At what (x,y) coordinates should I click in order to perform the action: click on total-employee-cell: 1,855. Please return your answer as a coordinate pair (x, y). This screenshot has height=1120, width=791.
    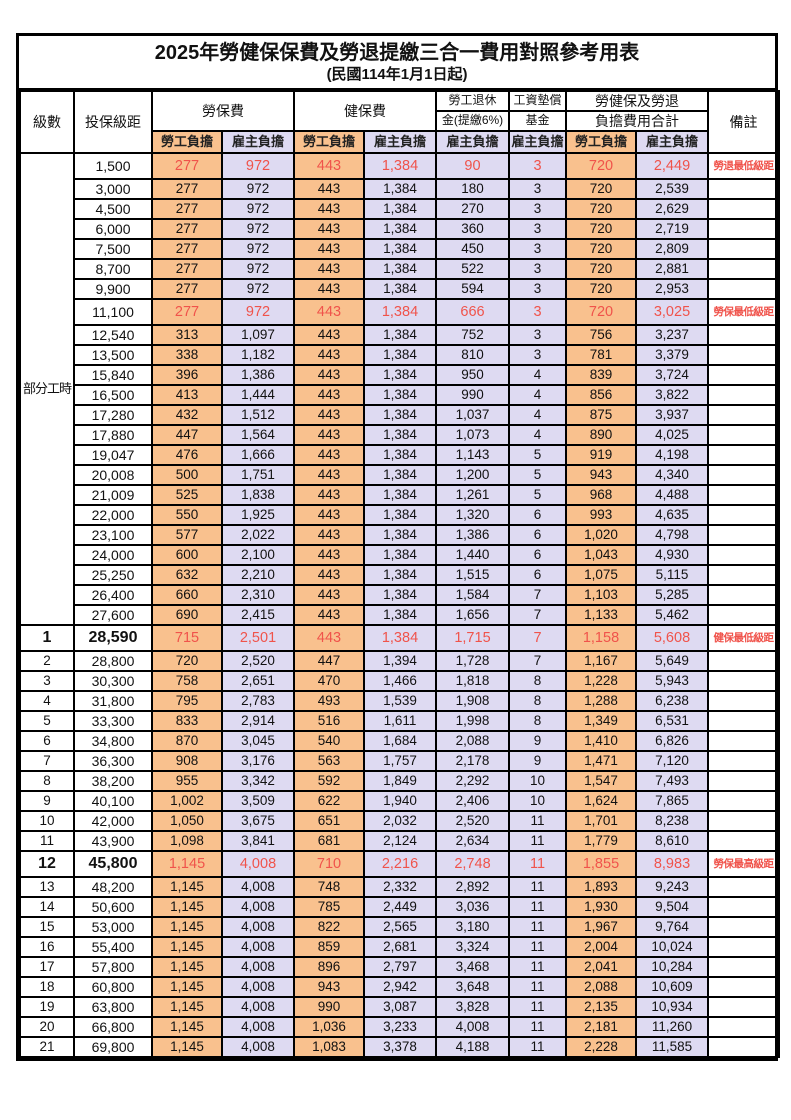
    Looking at the image, I should click on (601, 864).